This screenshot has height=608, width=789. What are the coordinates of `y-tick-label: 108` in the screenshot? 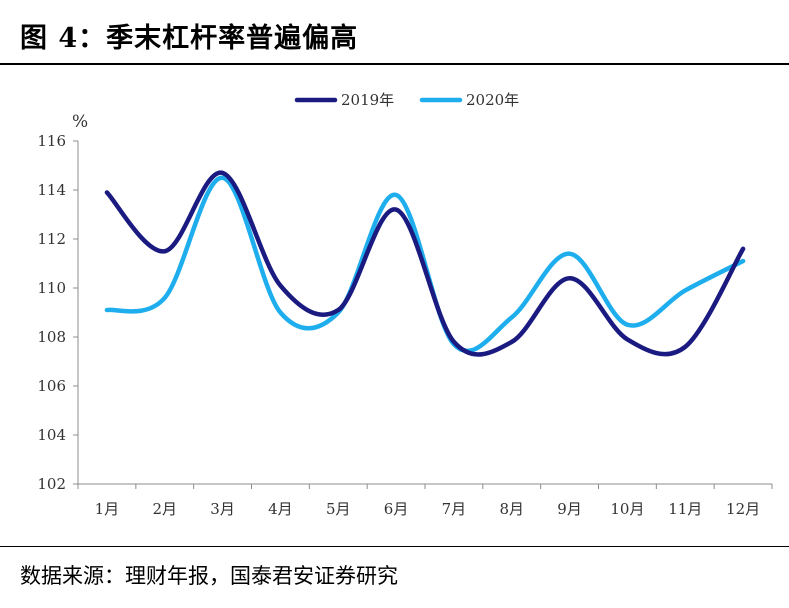 It's located at (51, 337).